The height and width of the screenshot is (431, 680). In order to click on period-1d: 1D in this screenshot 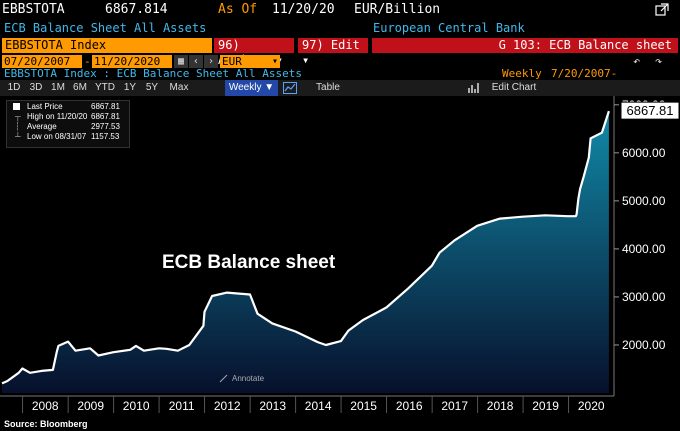, I will do `click(14, 87)`.